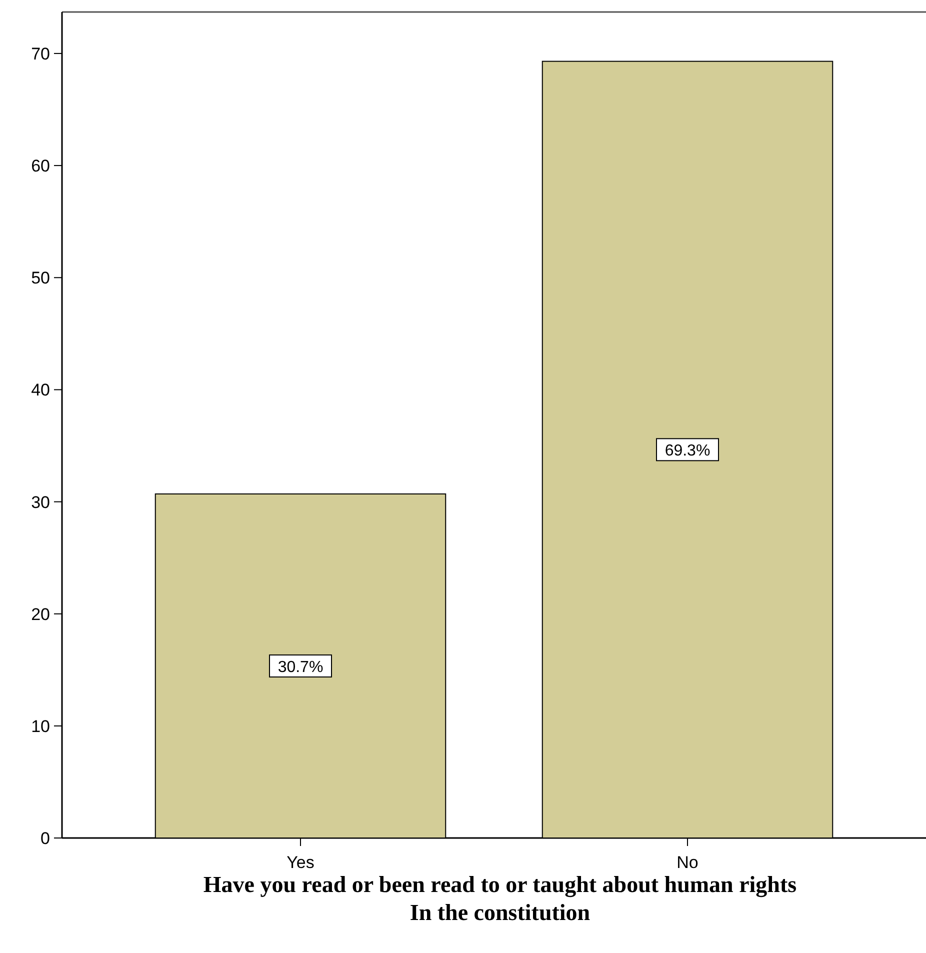 The width and height of the screenshot is (926, 953). Describe the element at coordinates (301, 667) in the screenshot. I see `data-label: 30.7%` at that location.